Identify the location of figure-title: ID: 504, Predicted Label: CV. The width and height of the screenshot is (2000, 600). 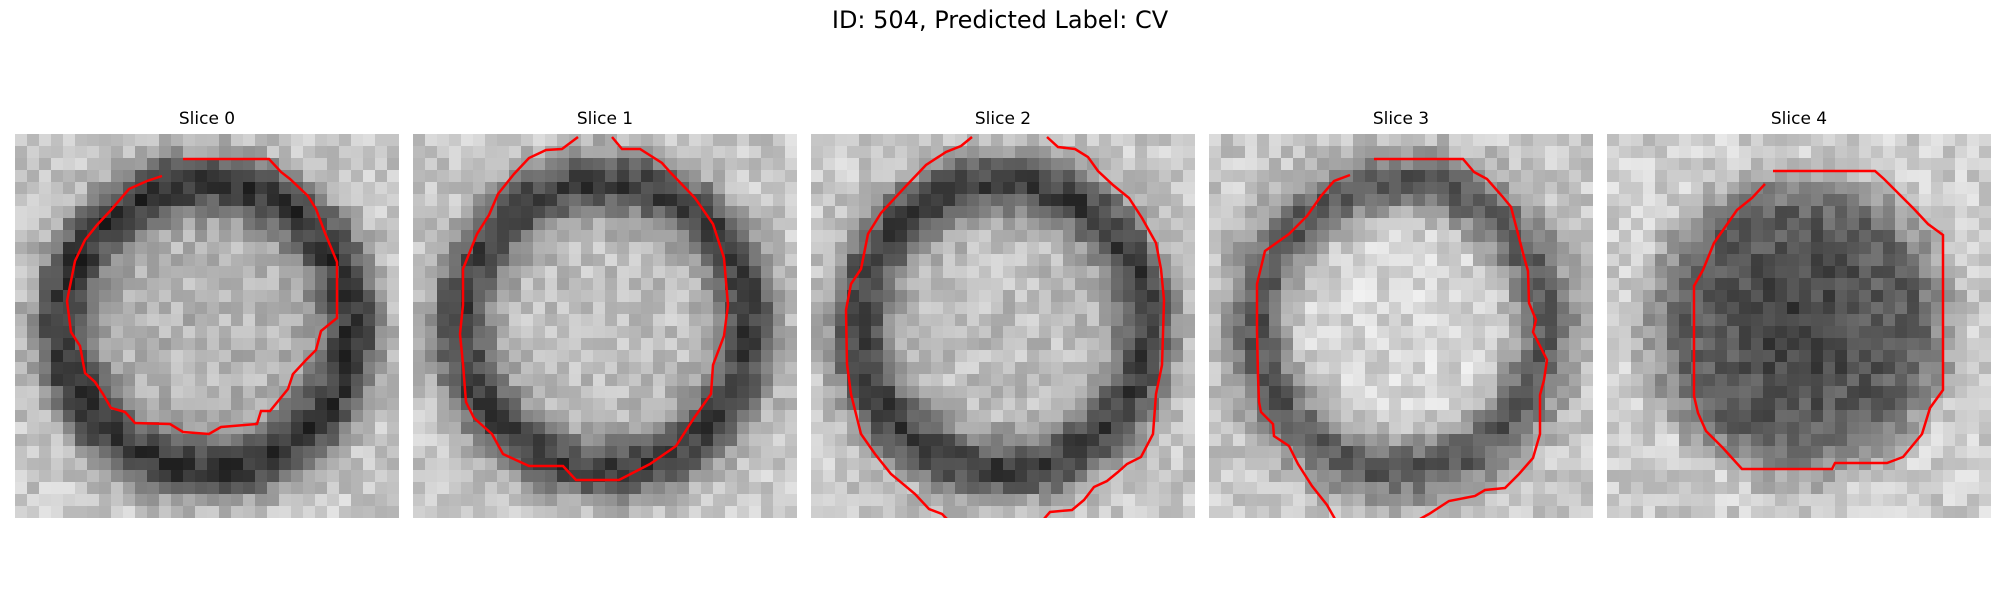
(1000, 20).